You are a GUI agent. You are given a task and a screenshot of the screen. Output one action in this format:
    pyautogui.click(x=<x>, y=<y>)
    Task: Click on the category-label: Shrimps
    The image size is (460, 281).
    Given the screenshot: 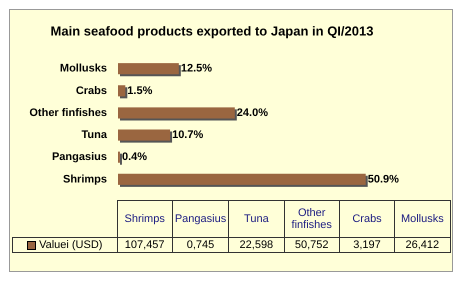 What is the action you would take?
    pyautogui.click(x=144, y=219)
    